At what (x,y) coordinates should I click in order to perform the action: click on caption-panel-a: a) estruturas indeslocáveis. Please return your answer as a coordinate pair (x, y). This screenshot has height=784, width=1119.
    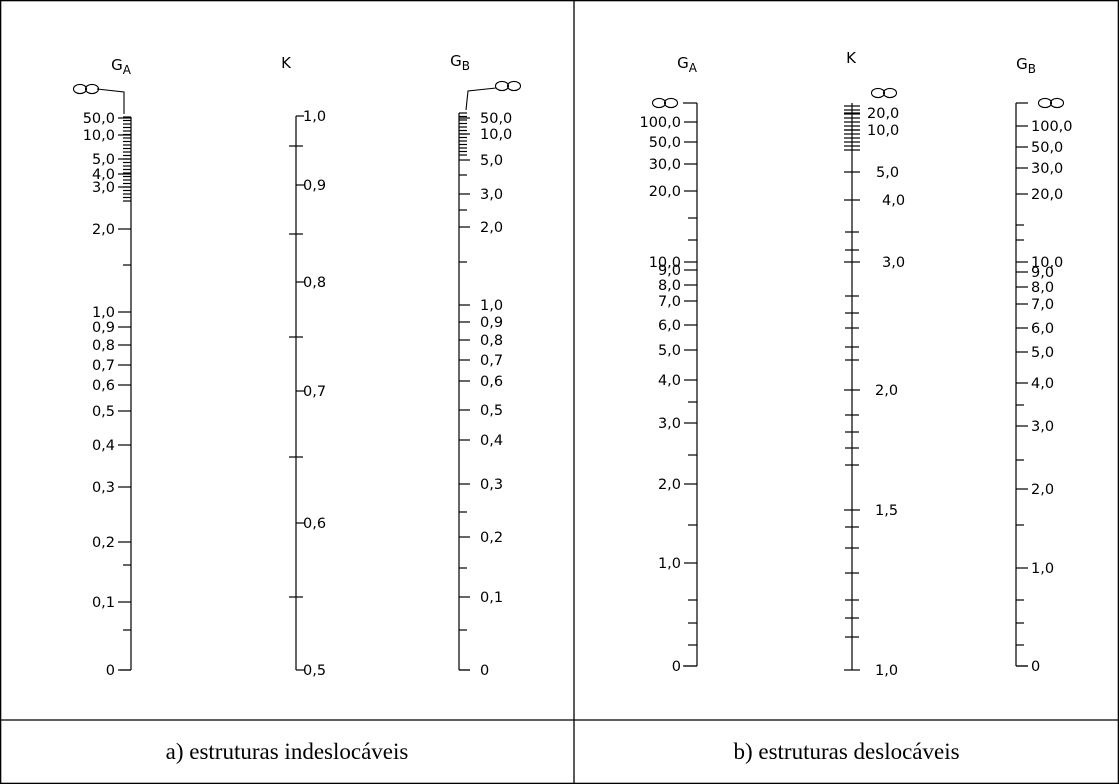
    Looking at the image, I should click on (287, 751).